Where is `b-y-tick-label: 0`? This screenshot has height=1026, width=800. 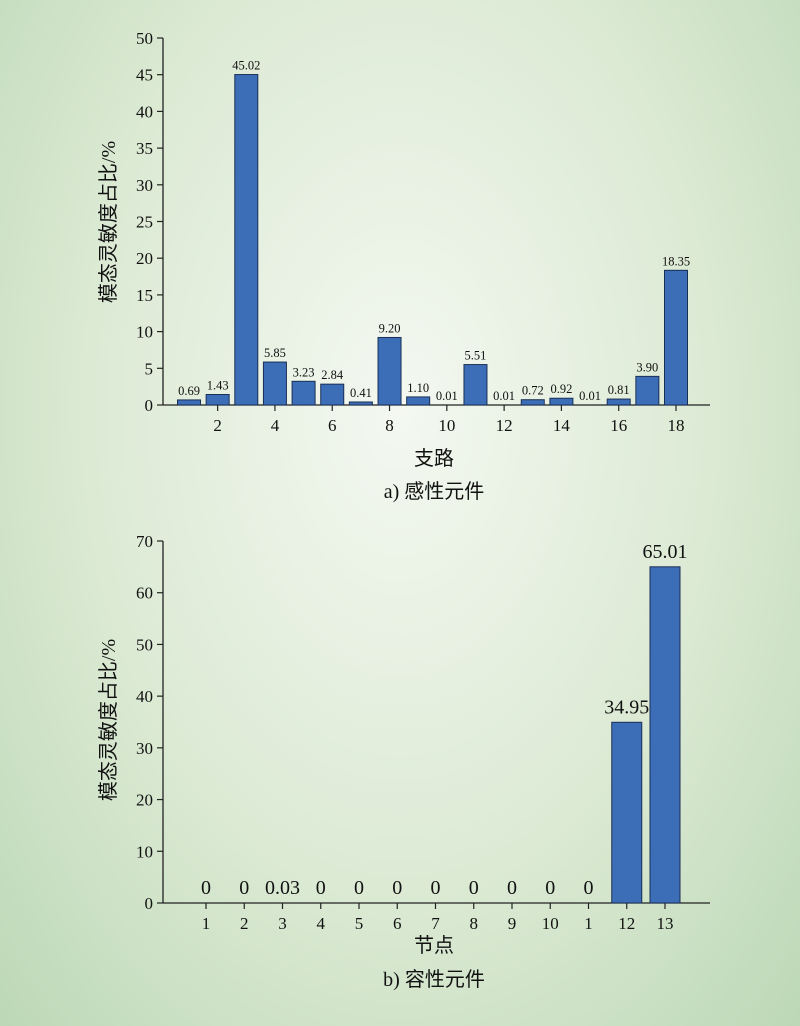
b-y-tick-label: 0 is located at coordinates (149, 903).